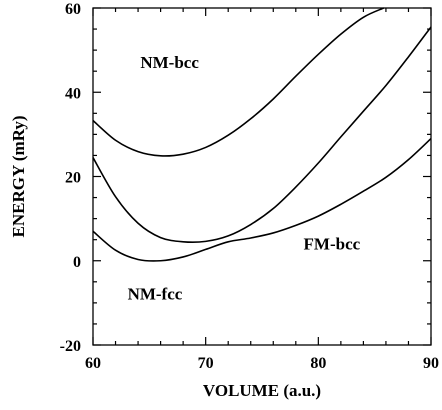 The width and height of the screenshot is (442, 410). What do you see at coordinates (77, 262) in the screenshot?
I see `y-tick-label: 0` at bounding box center [77, 262].